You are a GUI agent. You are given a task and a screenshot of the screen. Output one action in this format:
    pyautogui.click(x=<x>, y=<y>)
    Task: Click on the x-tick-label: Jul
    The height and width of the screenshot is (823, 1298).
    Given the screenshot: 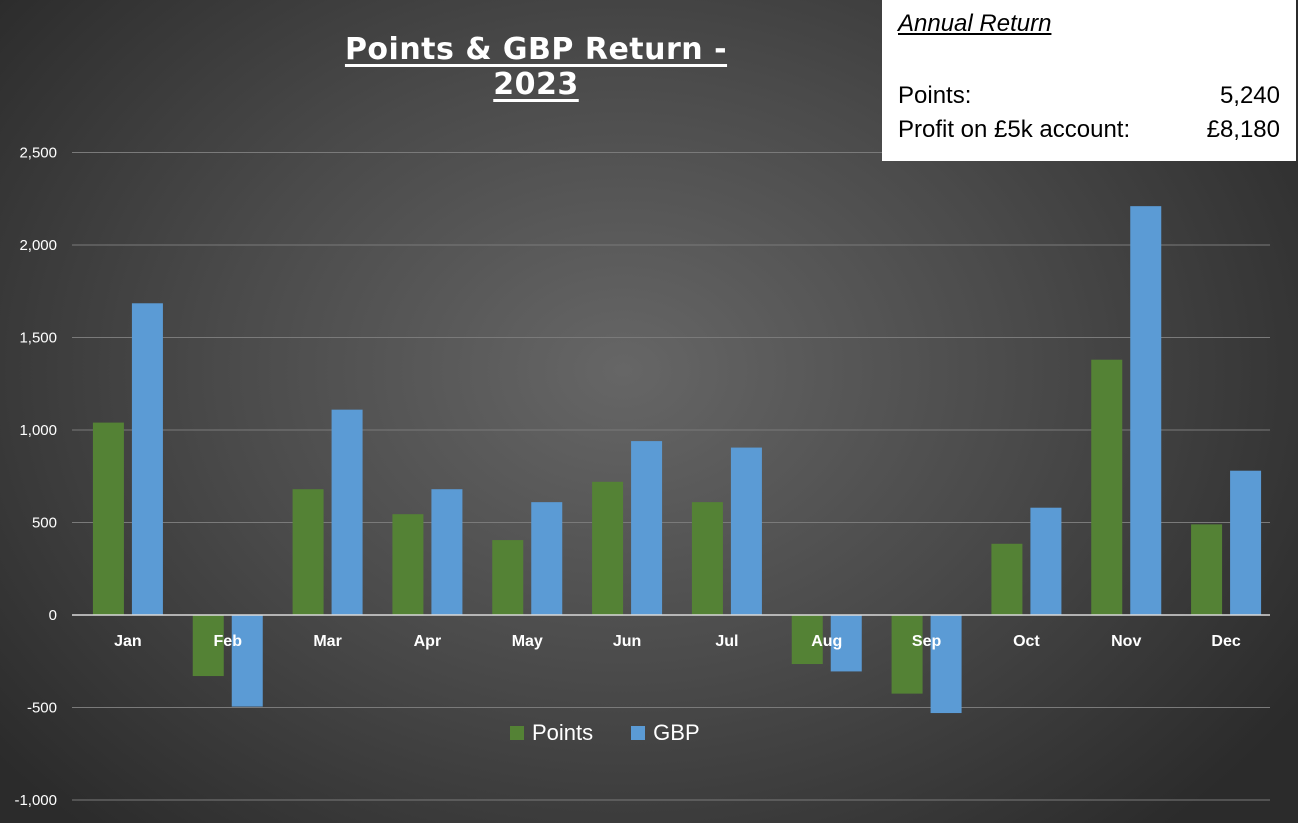 What is the action you would take?
    pyautogui.click(x=726, y=641)
    